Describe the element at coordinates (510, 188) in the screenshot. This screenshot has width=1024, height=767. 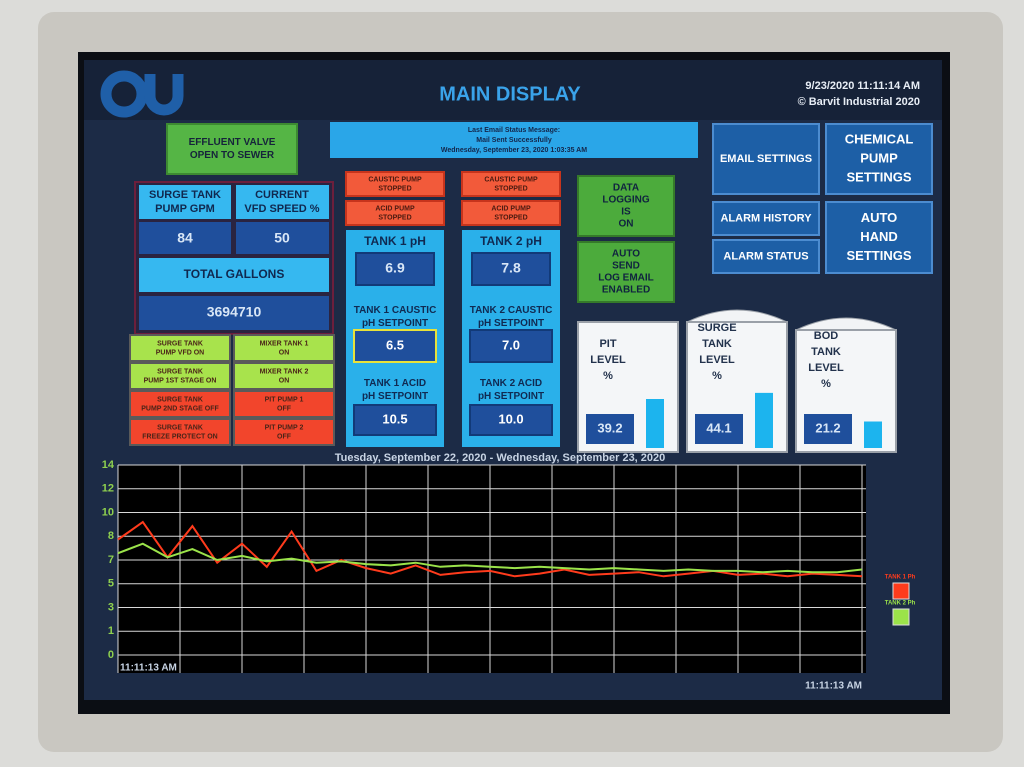
I see `caustic-pump-text: STOPPED` at that location.